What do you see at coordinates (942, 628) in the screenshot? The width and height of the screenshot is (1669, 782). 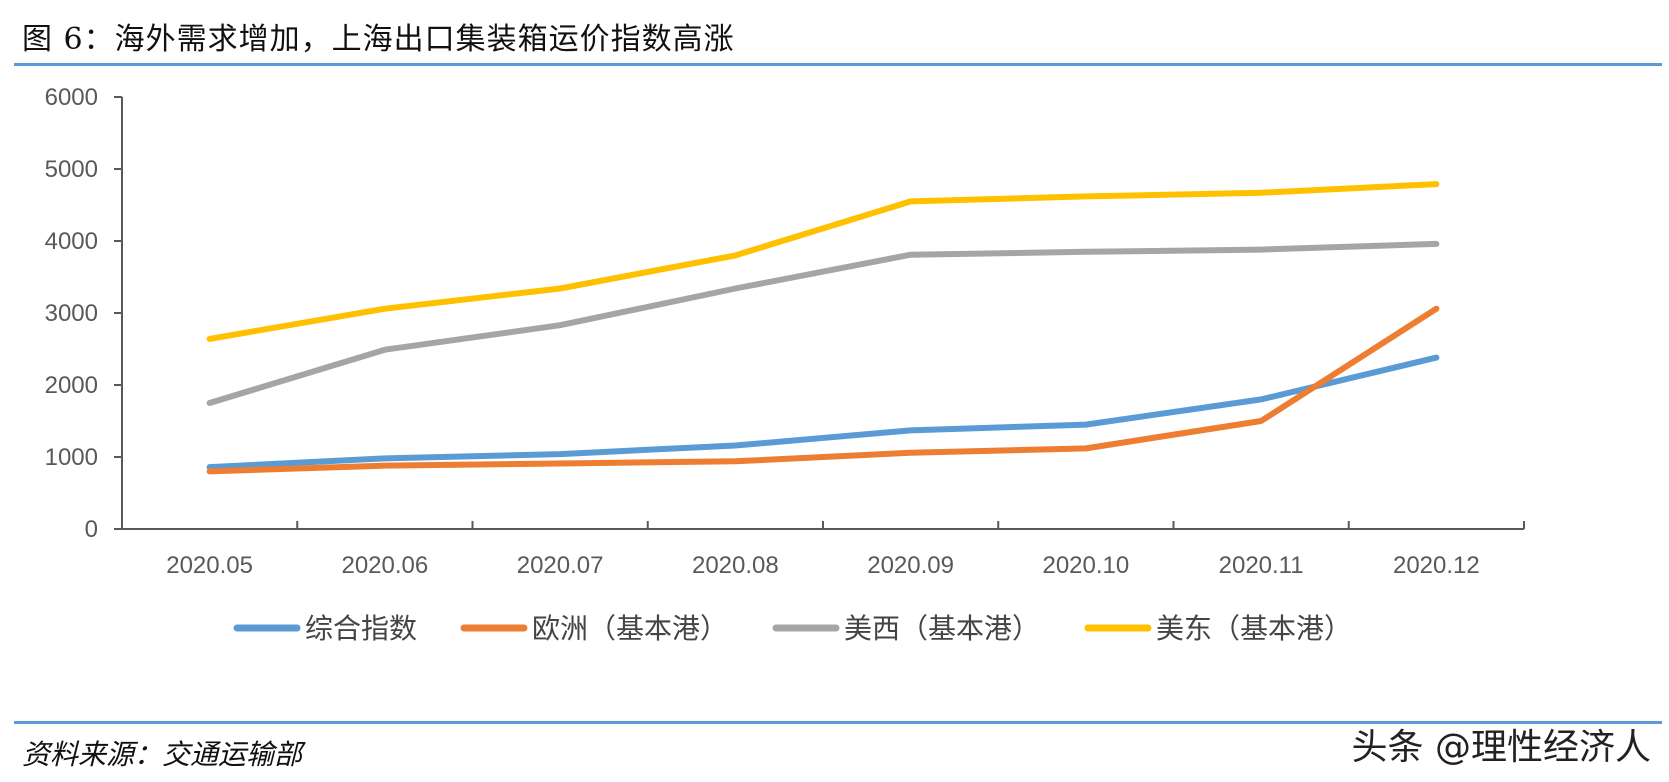 I see `legend-label-2: 美西（基本港）` at bounding box center [942, 628].